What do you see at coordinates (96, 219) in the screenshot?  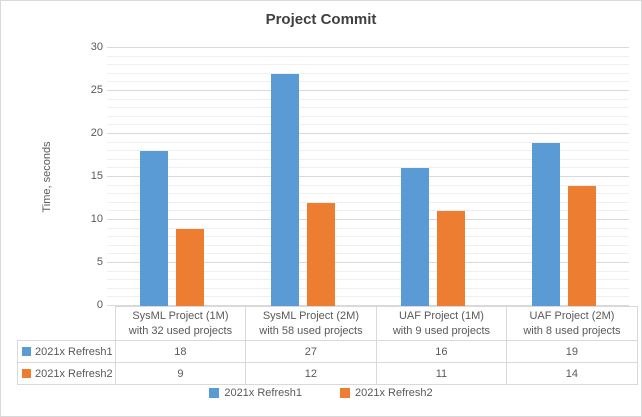 I see `y-axis-tick-label: 10` at bounding box center [96, 219].